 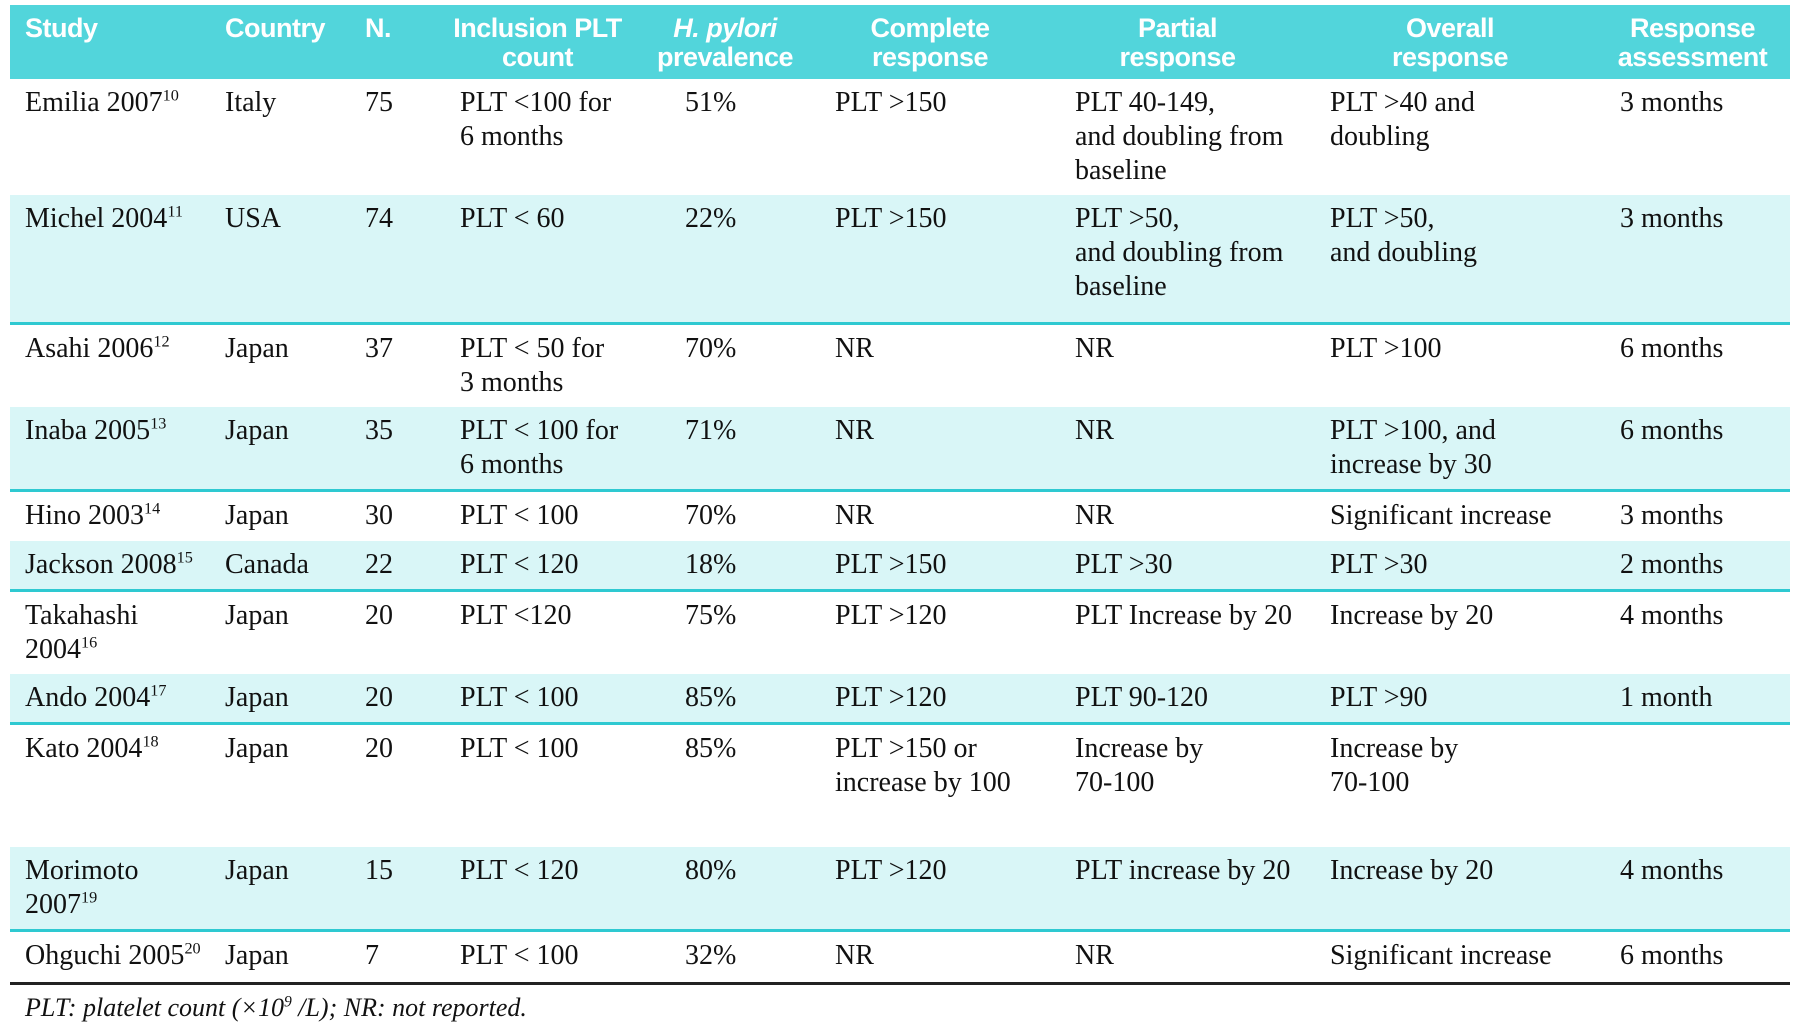 I want to click on study-name: Hino 2003, so click(x=84, y=515).